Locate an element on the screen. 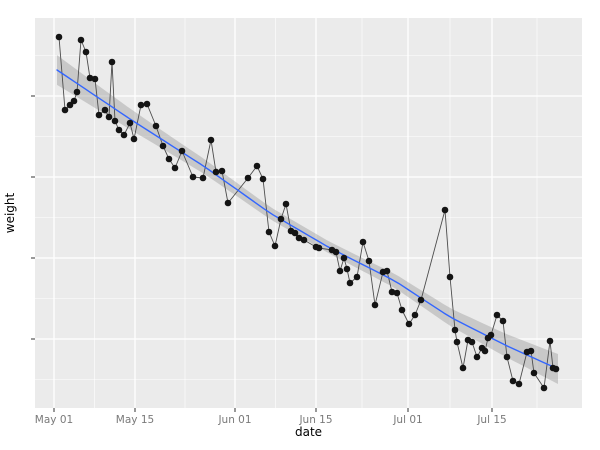 This screenshot has height=450, width=600. x-tick-label: Jun 01 is located at coordinates (234, 420).